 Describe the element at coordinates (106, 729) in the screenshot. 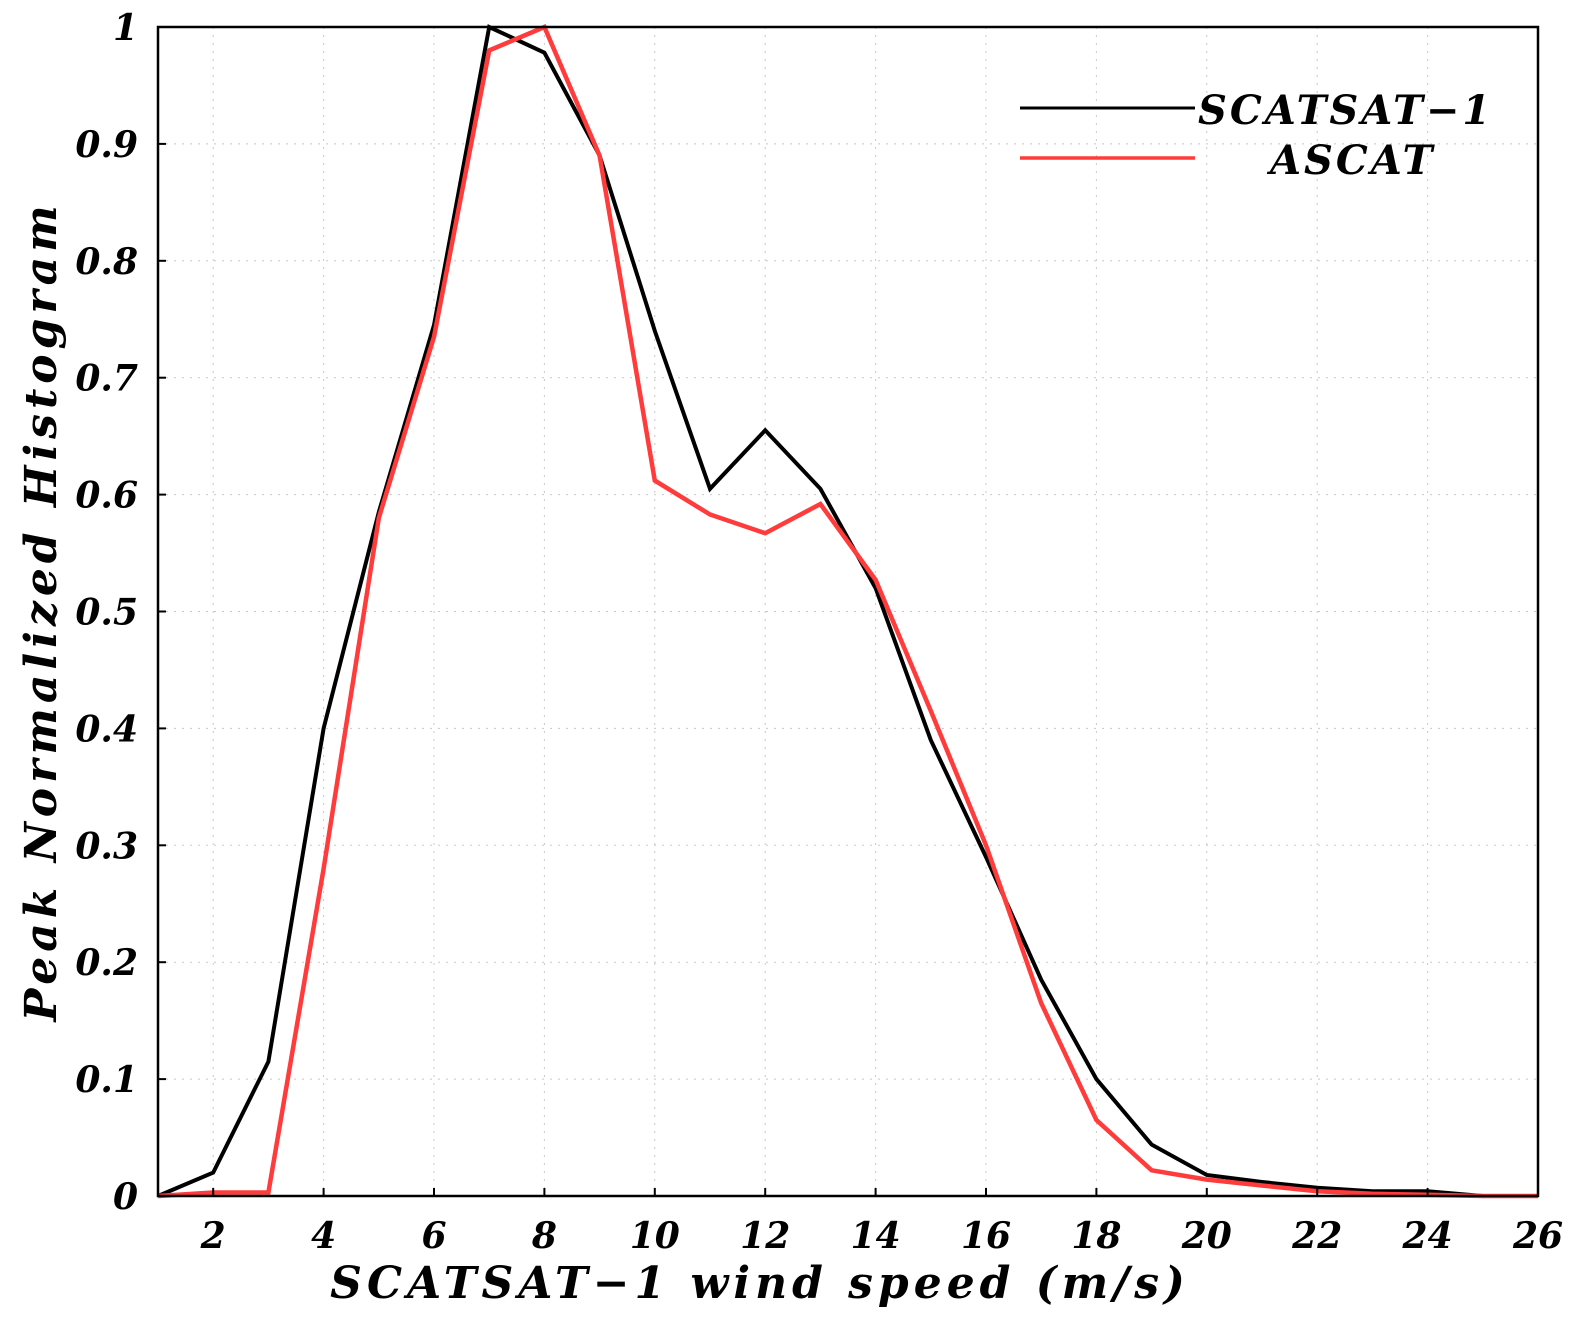

I see `y-tick-label: 0.4` at that location.